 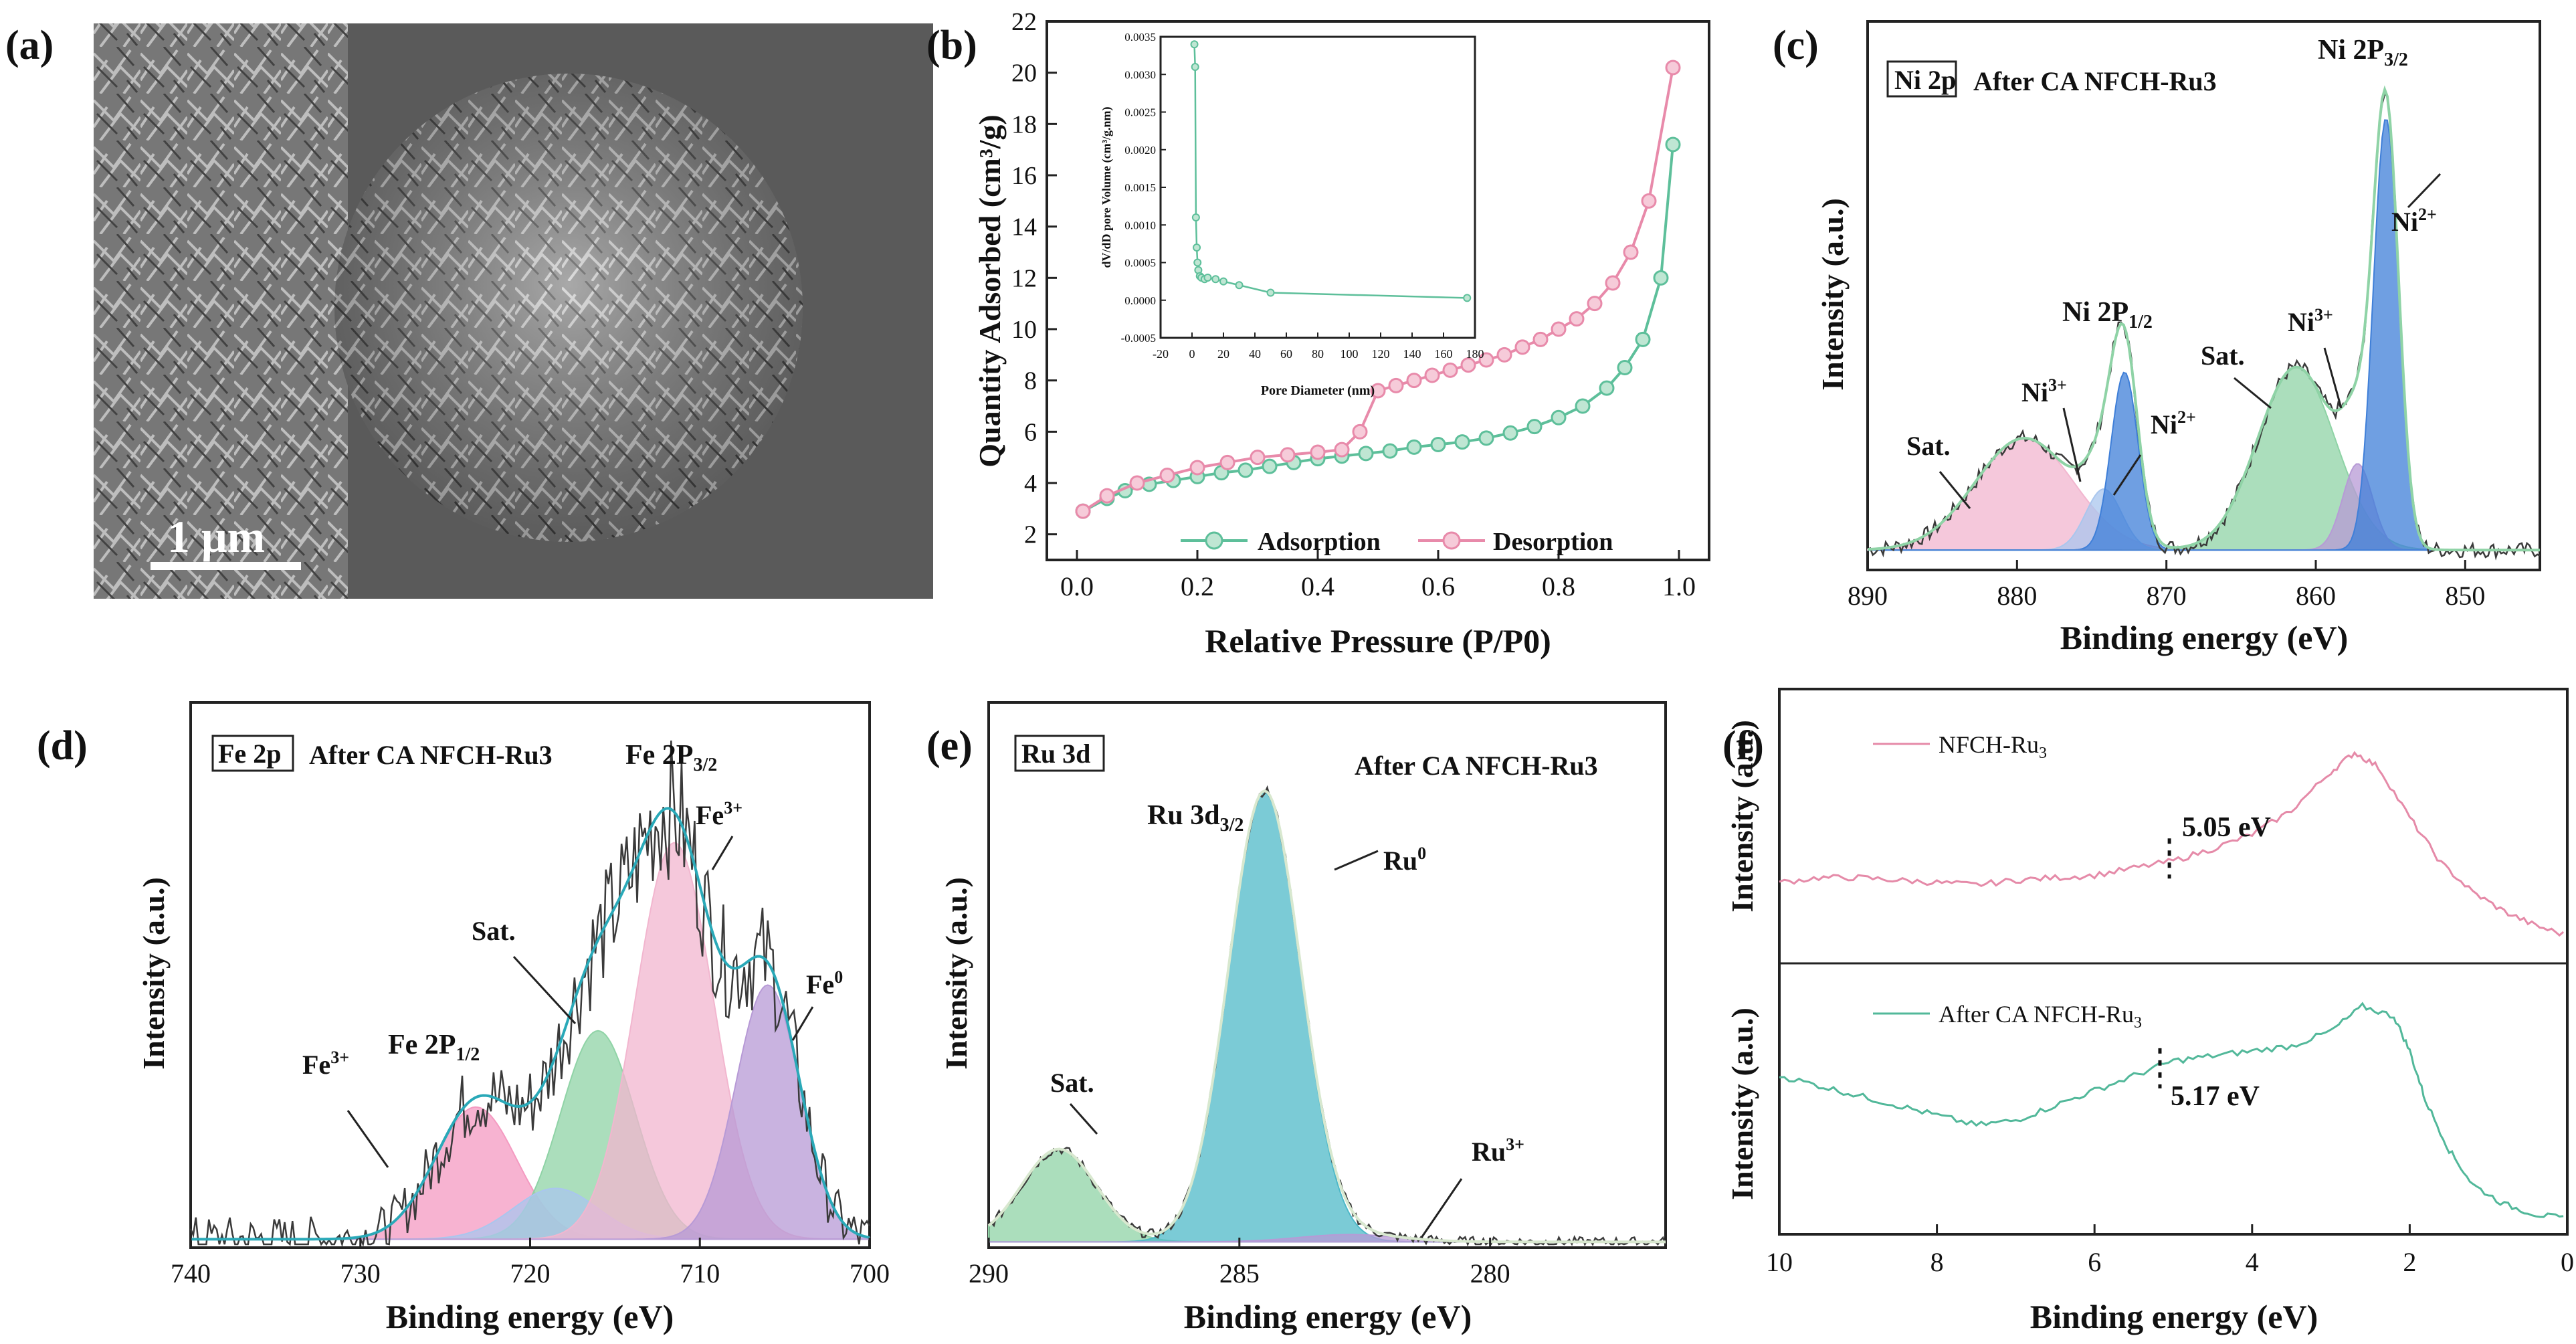 I want to click on panel-c-plot, so click(x=2204, y=323).